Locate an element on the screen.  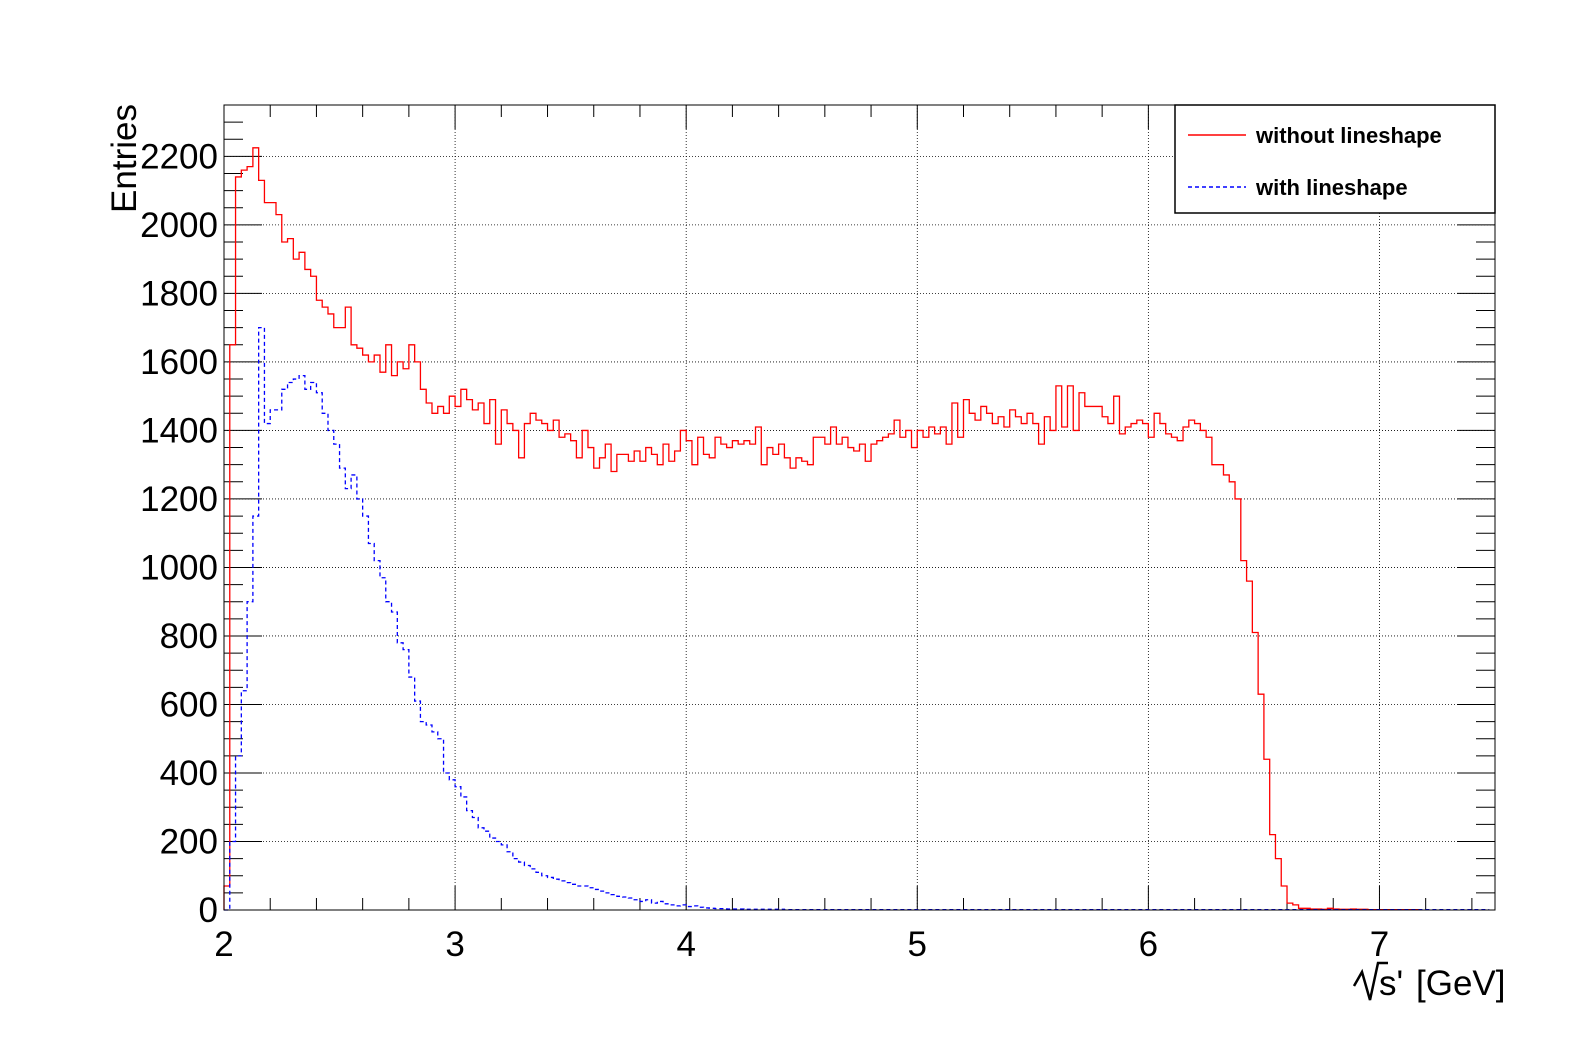
x-tick-label-7: 7 is located at coordinates (1379, 944).